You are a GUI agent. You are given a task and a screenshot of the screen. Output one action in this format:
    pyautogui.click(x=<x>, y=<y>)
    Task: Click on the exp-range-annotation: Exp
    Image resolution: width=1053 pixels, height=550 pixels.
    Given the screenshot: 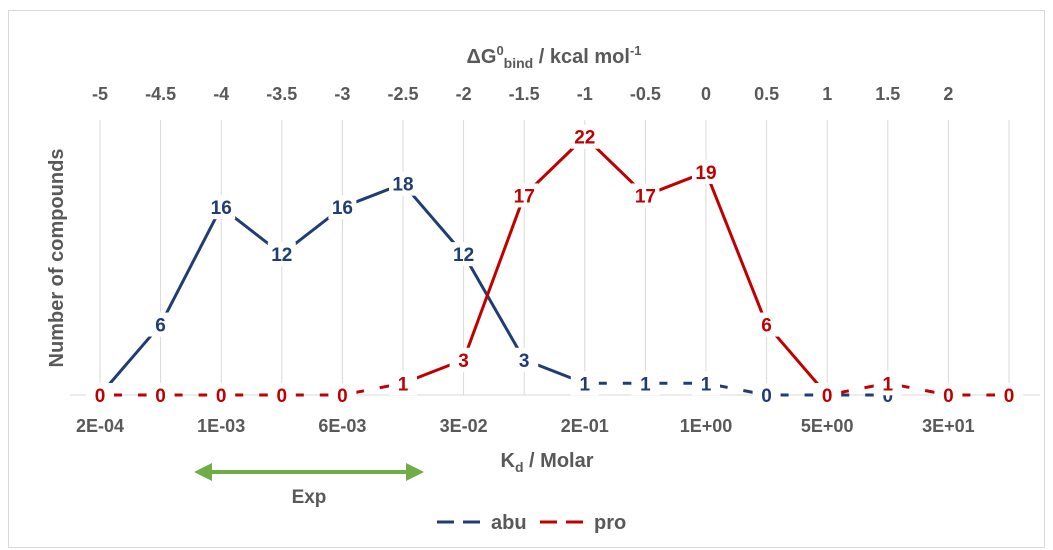 What is the action you would take?
    pyautogui.click(x=309, y=485)
    